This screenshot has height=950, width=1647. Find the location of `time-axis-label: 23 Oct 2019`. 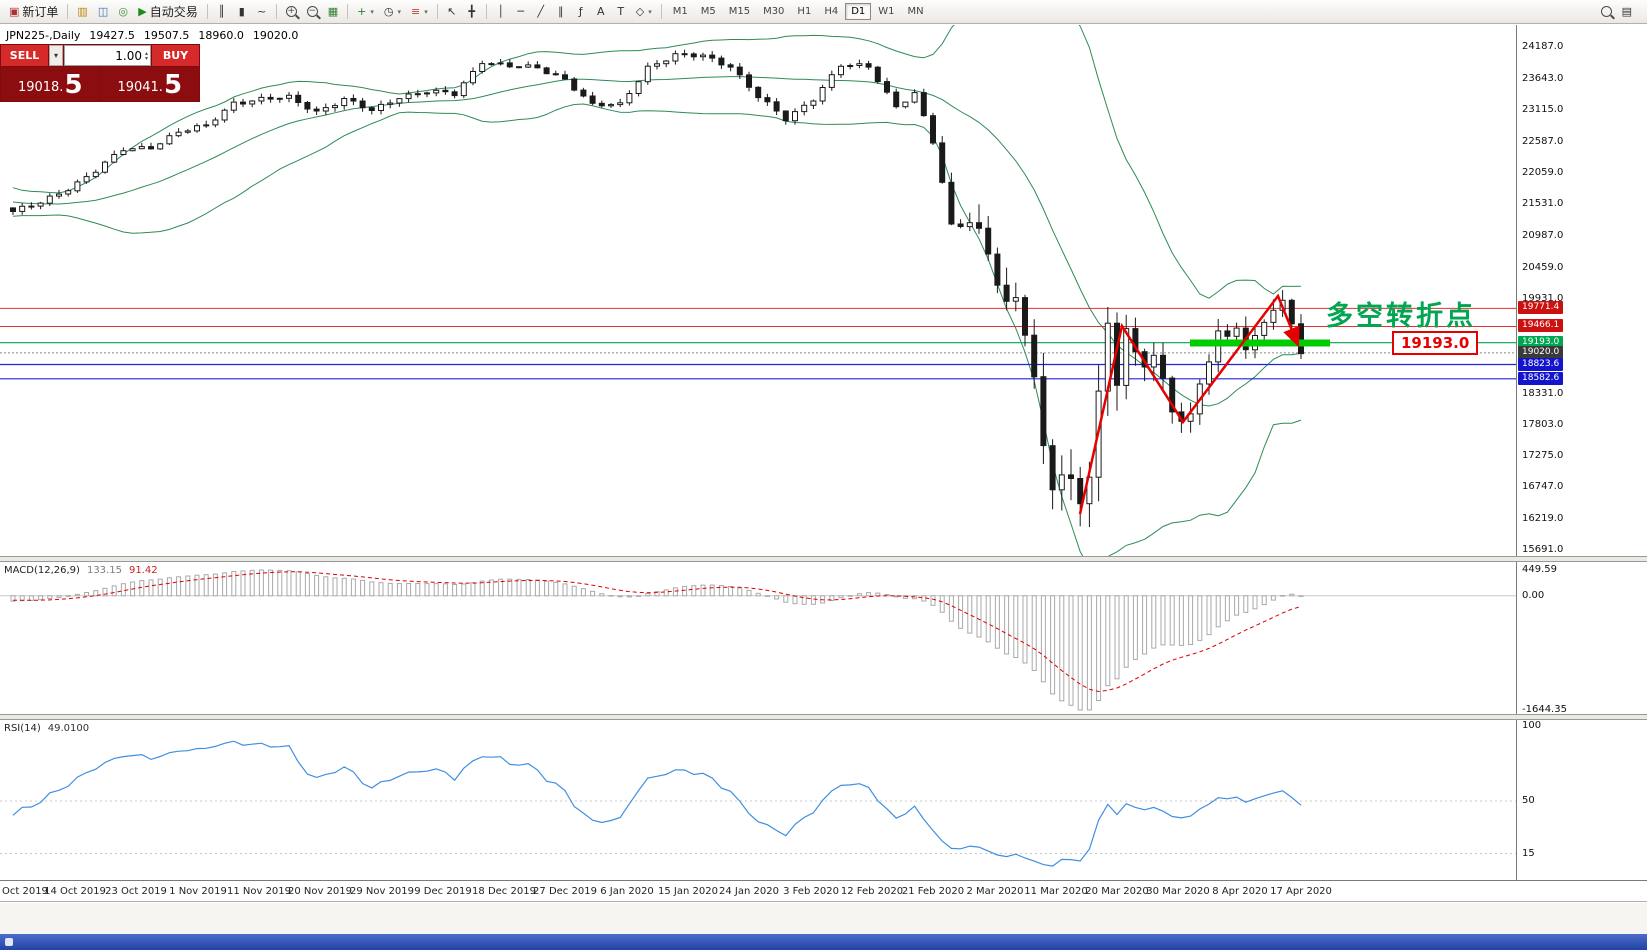

time-axis-label: 23 Oct 2019 is located at coordinates (136, 891).